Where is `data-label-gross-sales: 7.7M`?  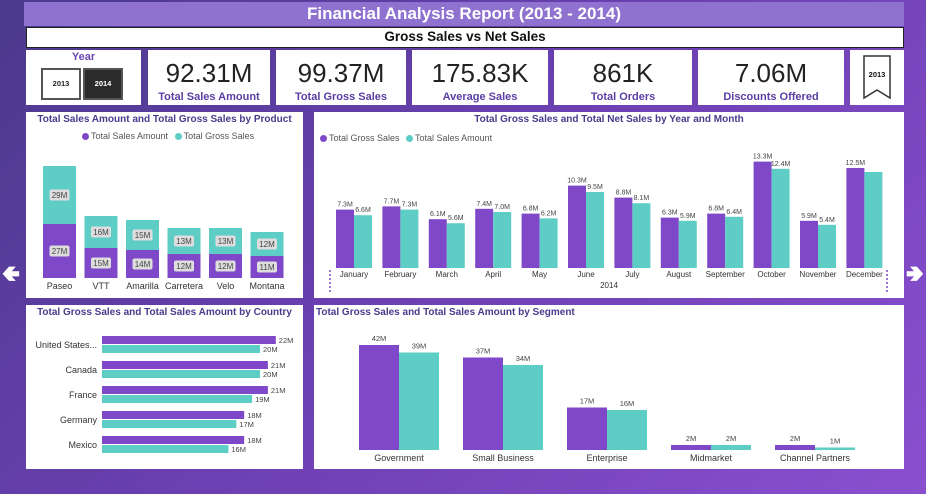 data-label-gross-sales: 7.7M is located at coordinates (392, 201).